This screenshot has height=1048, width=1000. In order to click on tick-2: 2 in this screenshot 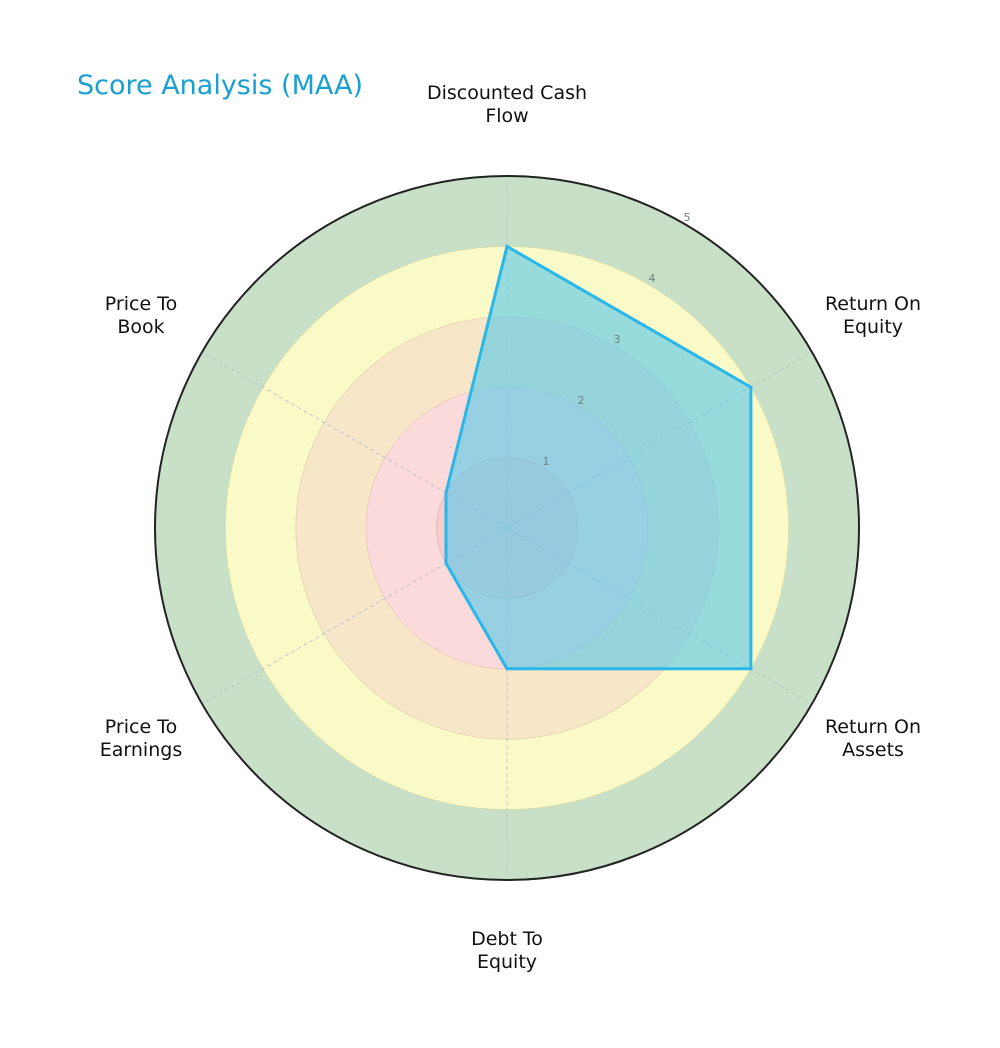, I will do `click(581, 400)`.